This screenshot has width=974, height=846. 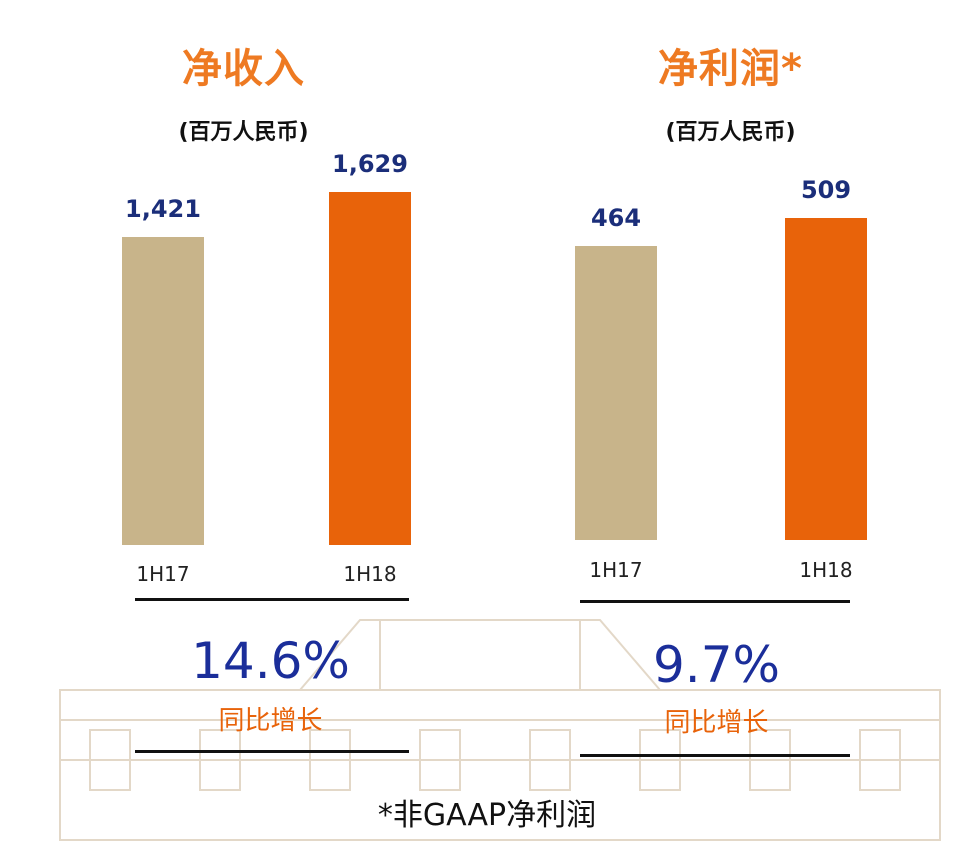 I want to click on chart-title: 净利润*, so click(x=730, y=69).